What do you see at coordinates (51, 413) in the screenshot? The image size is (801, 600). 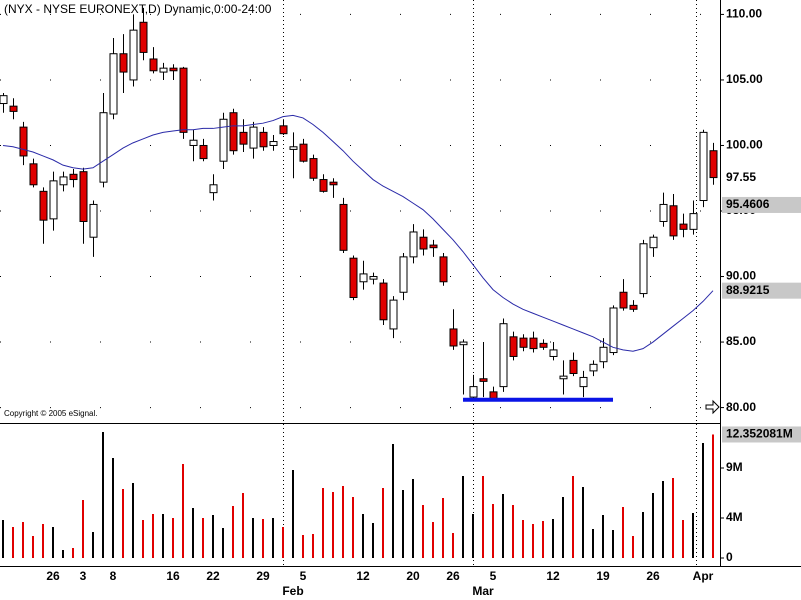 I see `copyright: Copyright © 2005 eSignal.` at bounding box center [51, 413].